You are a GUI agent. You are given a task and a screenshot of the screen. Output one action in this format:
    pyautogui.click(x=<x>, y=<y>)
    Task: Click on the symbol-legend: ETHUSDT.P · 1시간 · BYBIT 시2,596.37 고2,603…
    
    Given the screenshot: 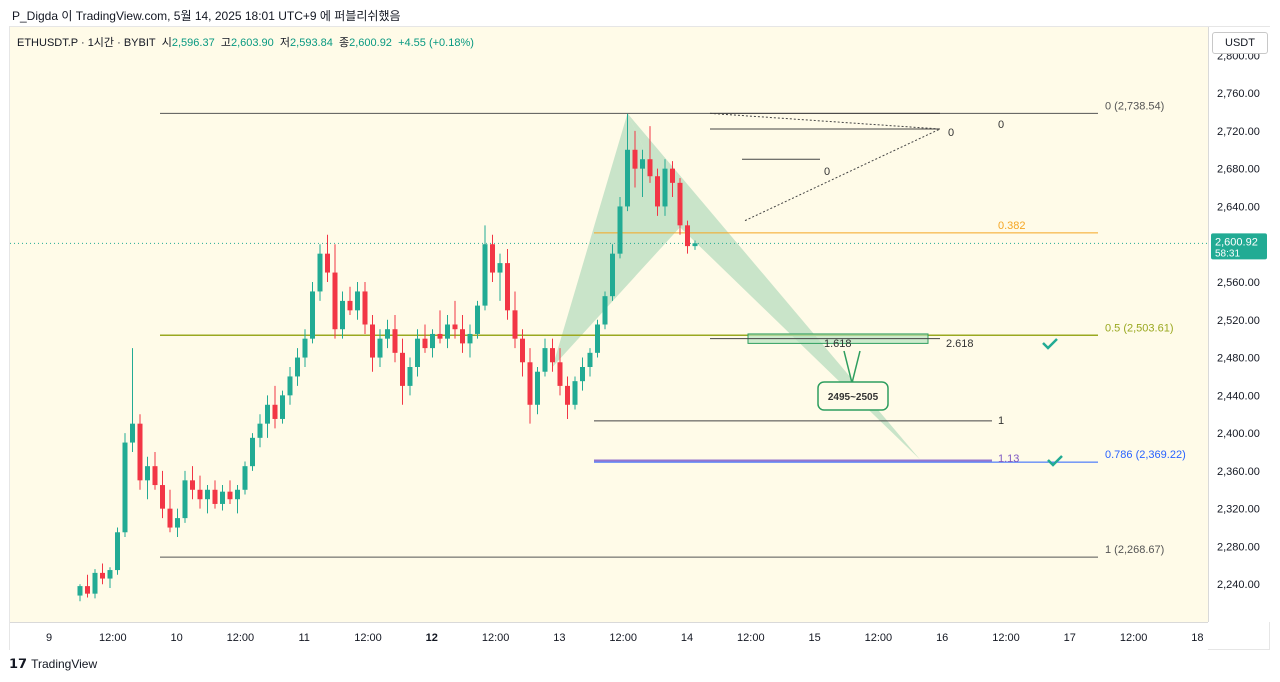 What is the action you would take?
    pyautogui.click(x=245, y=42)
    